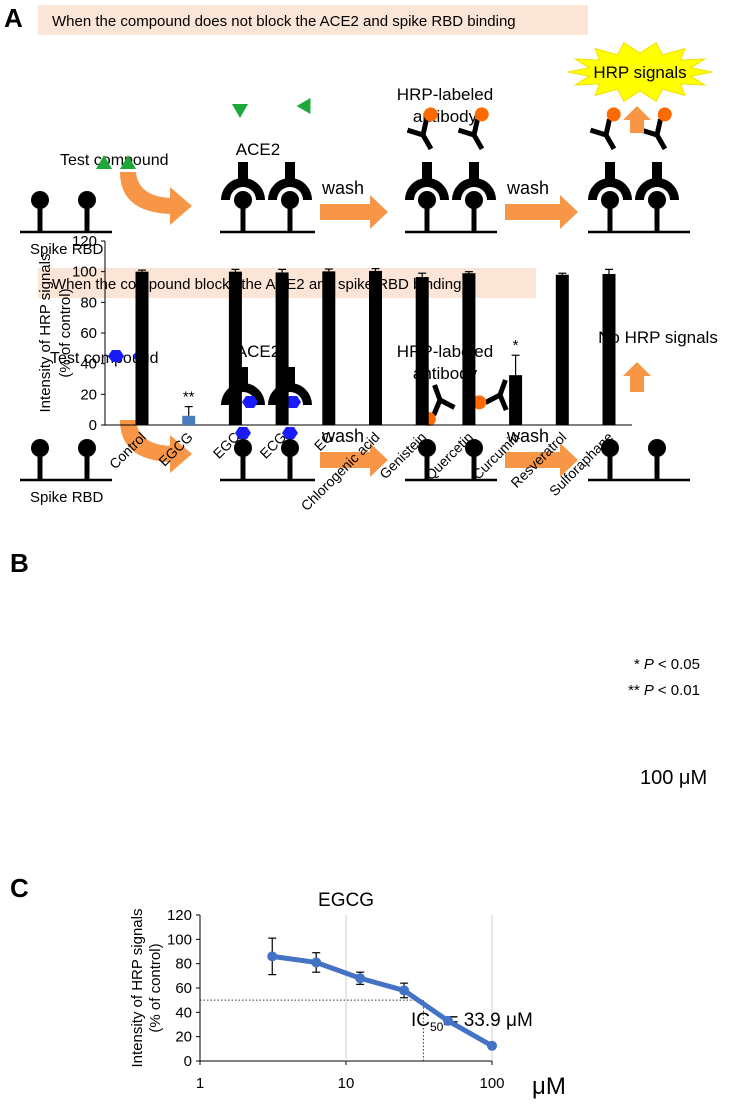 Image resolution: width=749 pixels, height=1120 pixels. Describe the element at coordinates (549, 1086) in the screenshot. I see `x-axis-title: μM` at that location.